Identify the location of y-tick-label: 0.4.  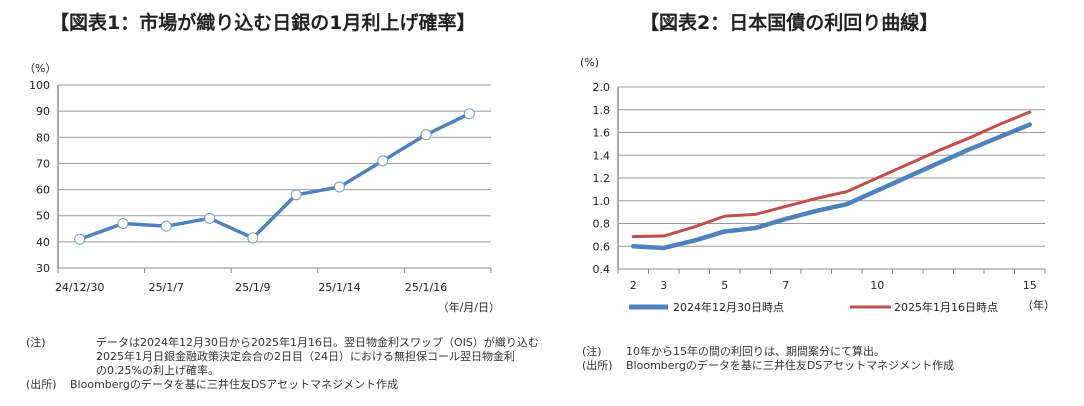
(602, 269).